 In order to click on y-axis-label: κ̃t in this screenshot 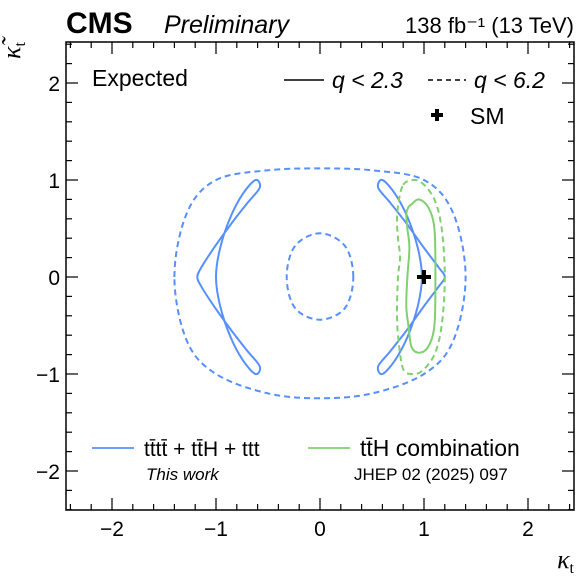, I will do `click(14, 46)`.